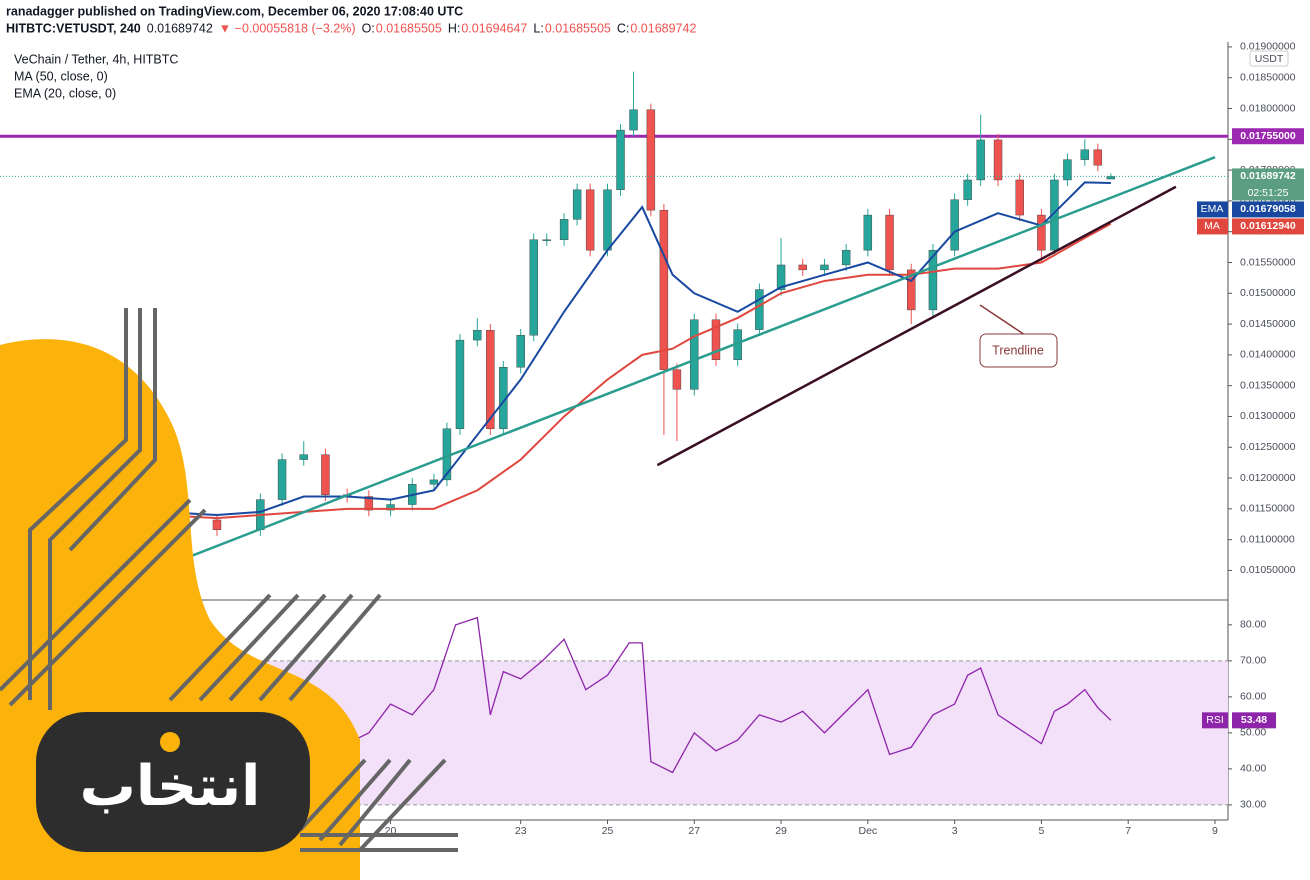 Image resolution: width=1310 pixels, height=880 pixels. Describe the element at coordinates (1268, 262) in the screenshot. I see `y-tick-label: 0.01550000` at that location.